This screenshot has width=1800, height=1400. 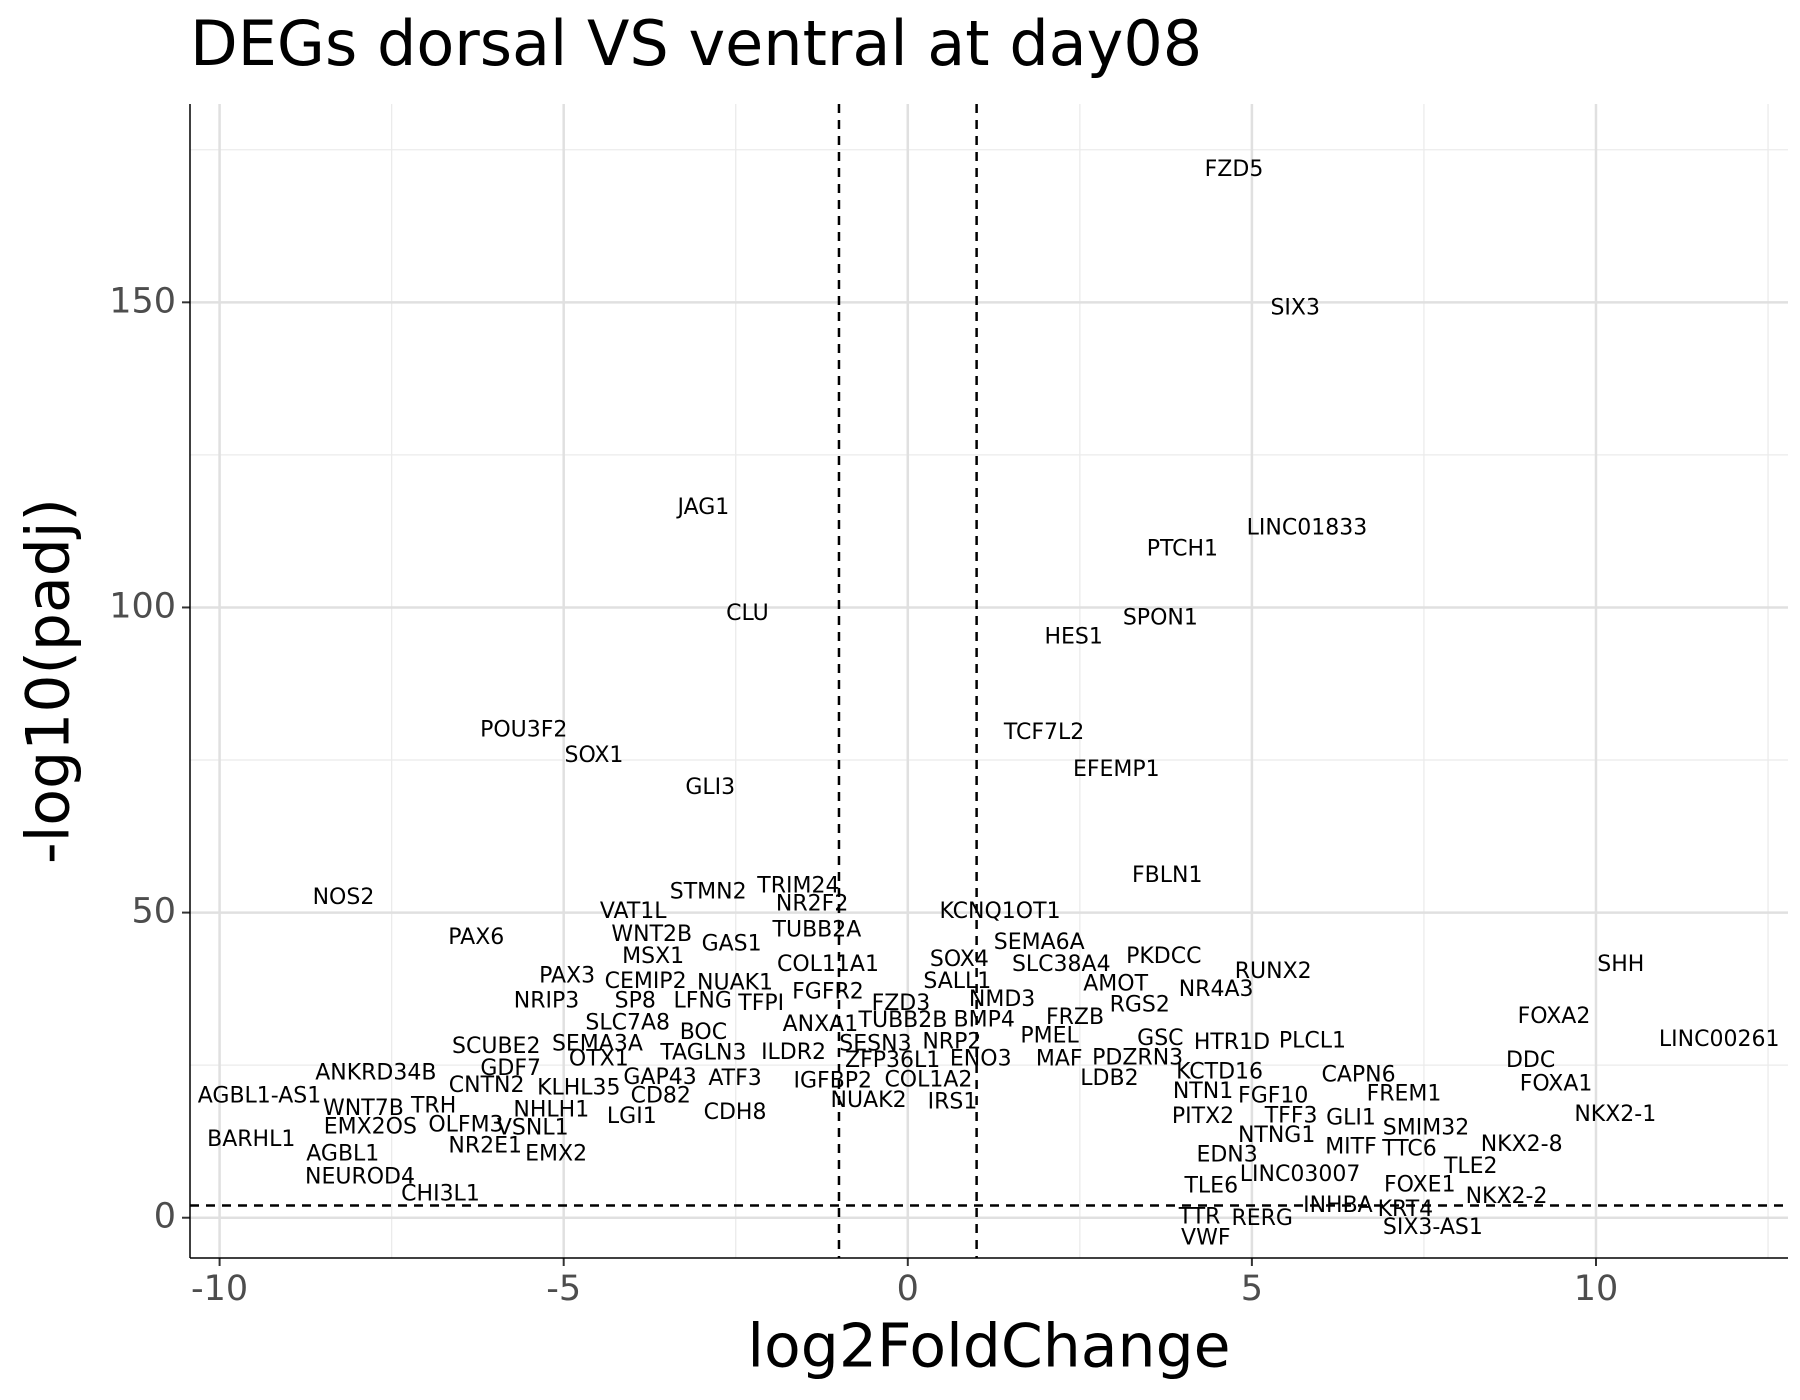 What do you see at coordinates (1059, 1059) in the screenshot?
I see `gene-label: MAF` at bounding box center [1059, 1059].